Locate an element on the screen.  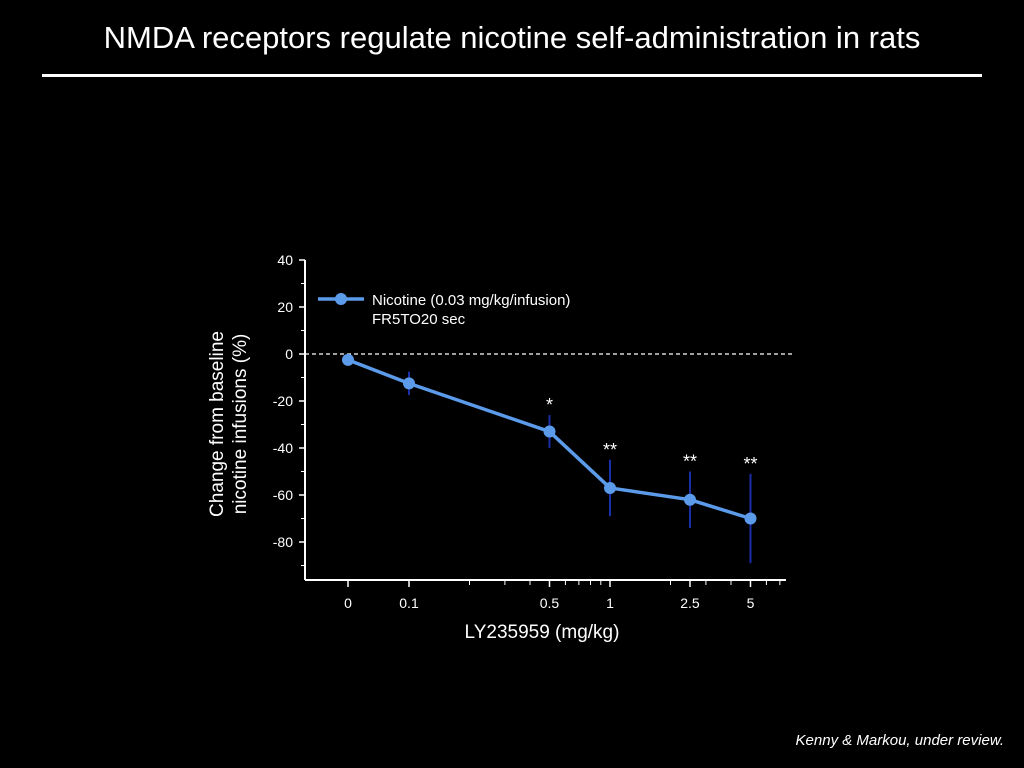
y-tick-label: 20 is located at coordinates (285, 307).